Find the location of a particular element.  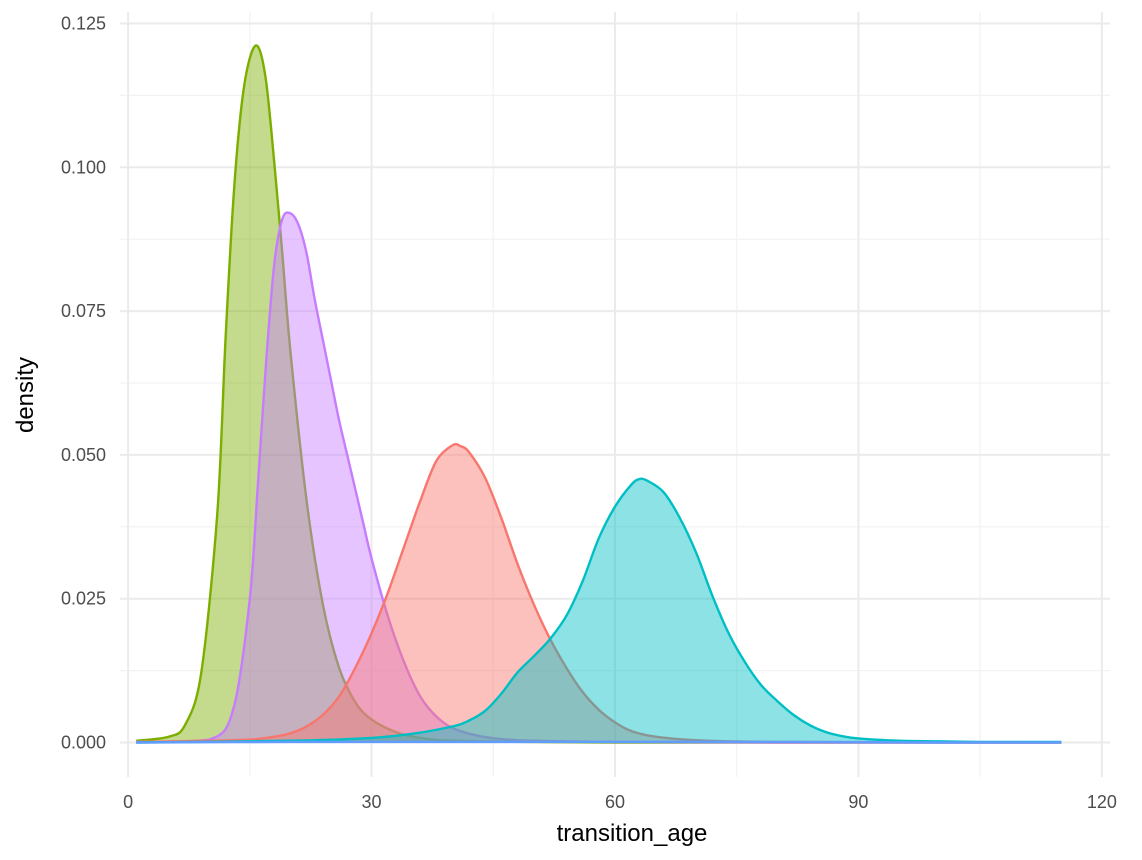

y-tick-label: 0.075 is located at coordinates (83, 311).